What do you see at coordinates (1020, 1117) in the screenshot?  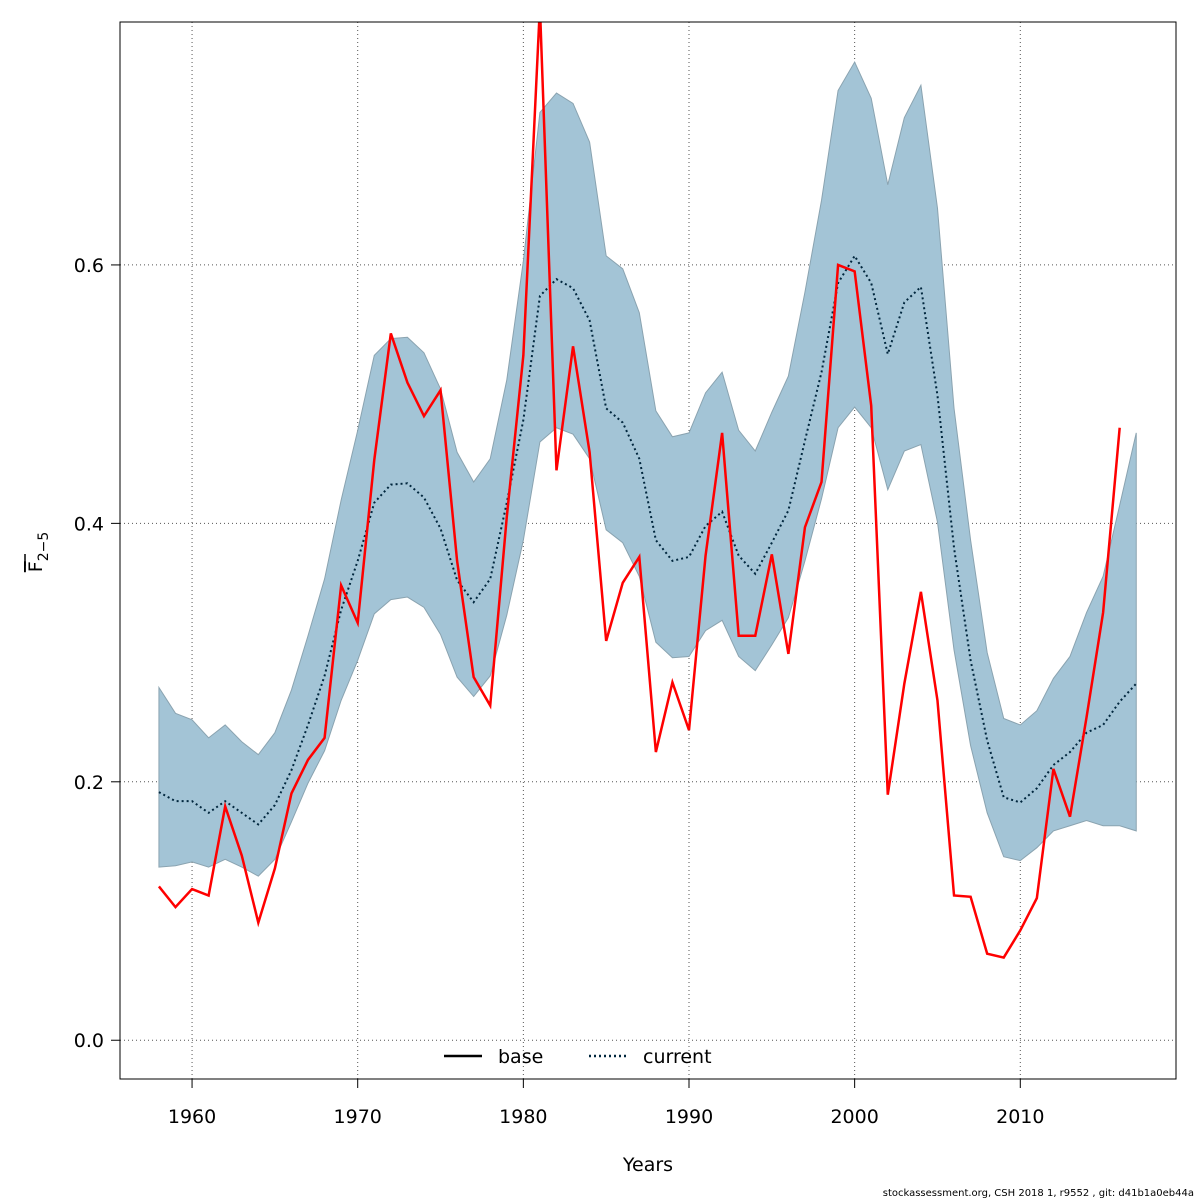 I see `x-tick-label: 2010` at bounding box center [1020, 1117].